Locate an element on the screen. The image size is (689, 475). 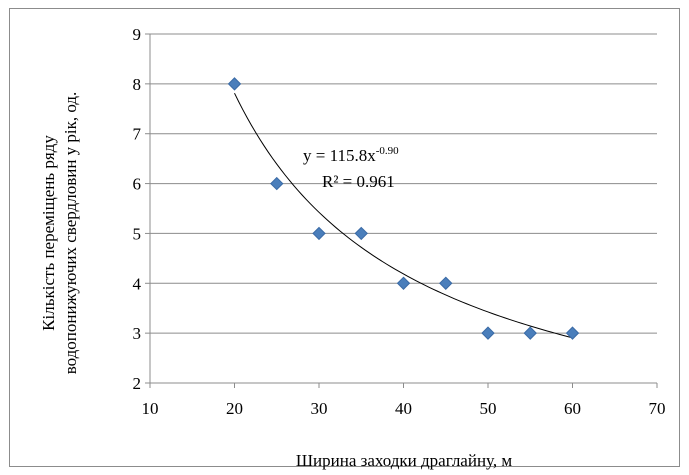
y-tick-label: 8 is located at coordinates (137, 84).